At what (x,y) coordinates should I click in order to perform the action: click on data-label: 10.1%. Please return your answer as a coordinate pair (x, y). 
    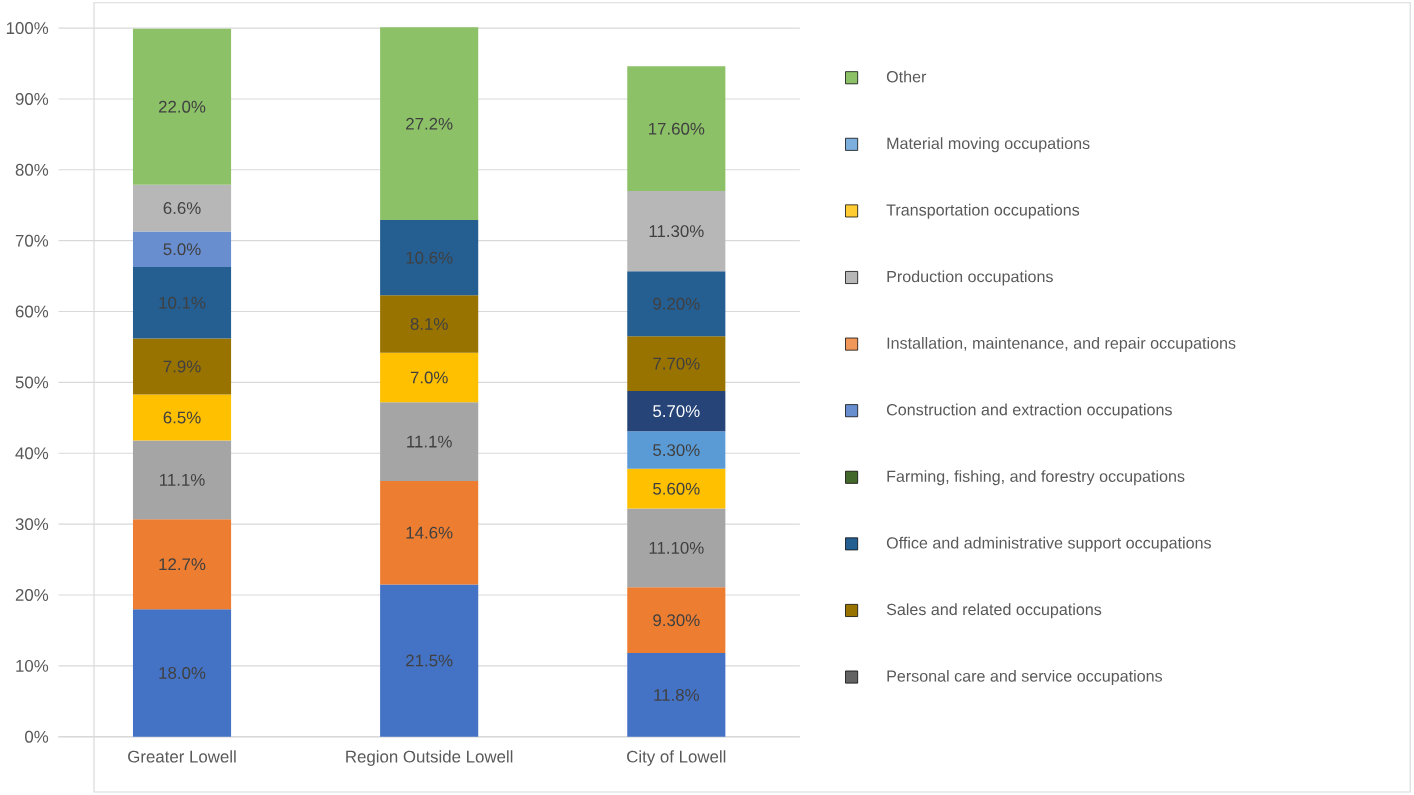
    Looking at the image, I should click on (182, 302).